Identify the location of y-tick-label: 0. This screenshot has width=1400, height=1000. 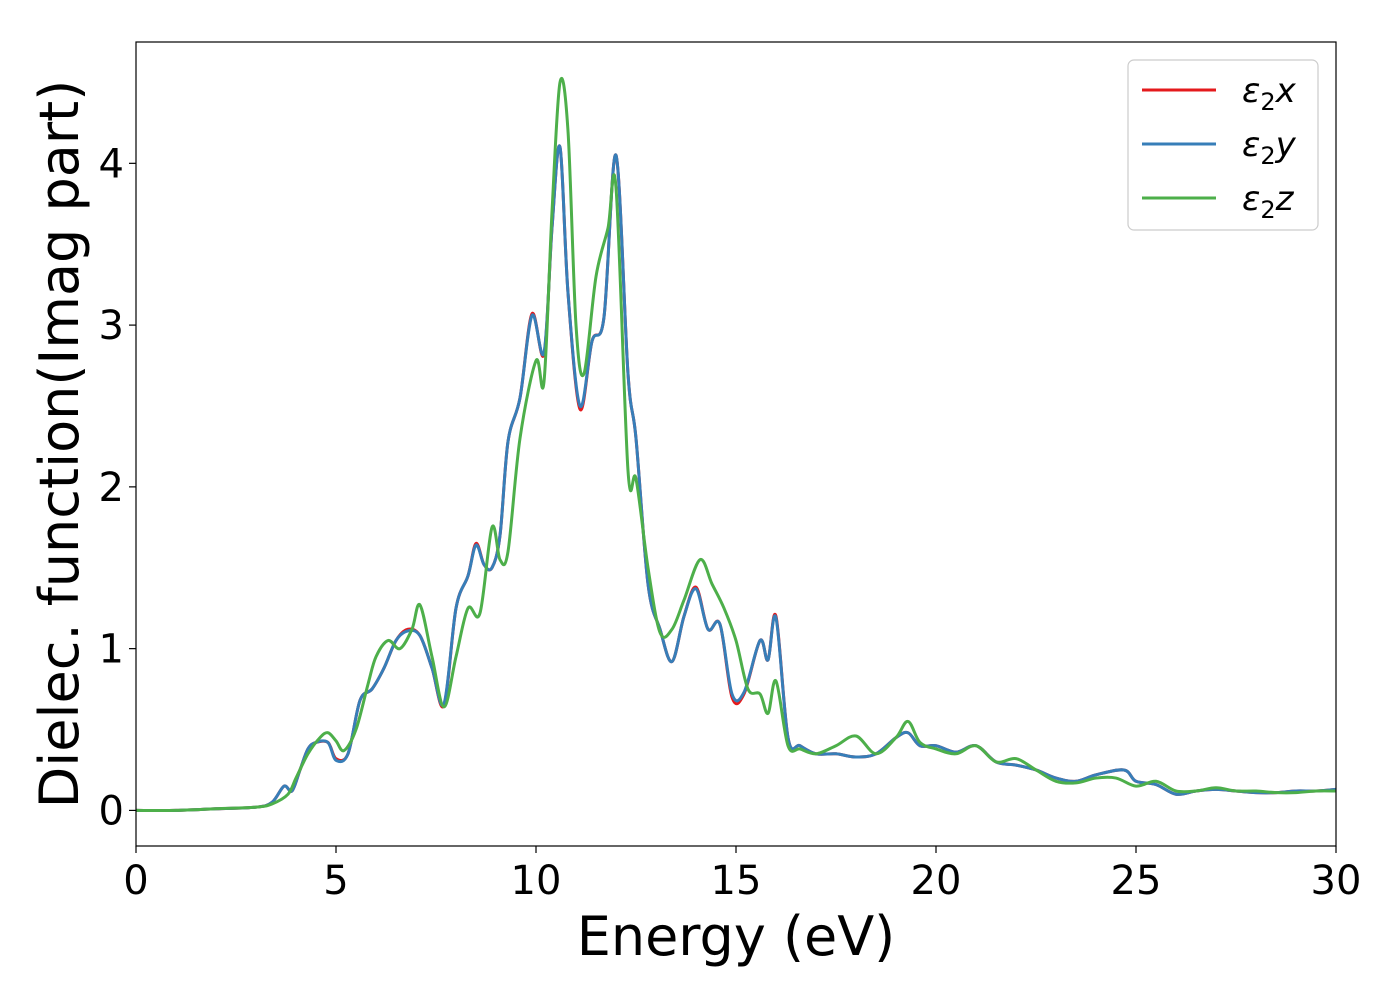
(111, 811).